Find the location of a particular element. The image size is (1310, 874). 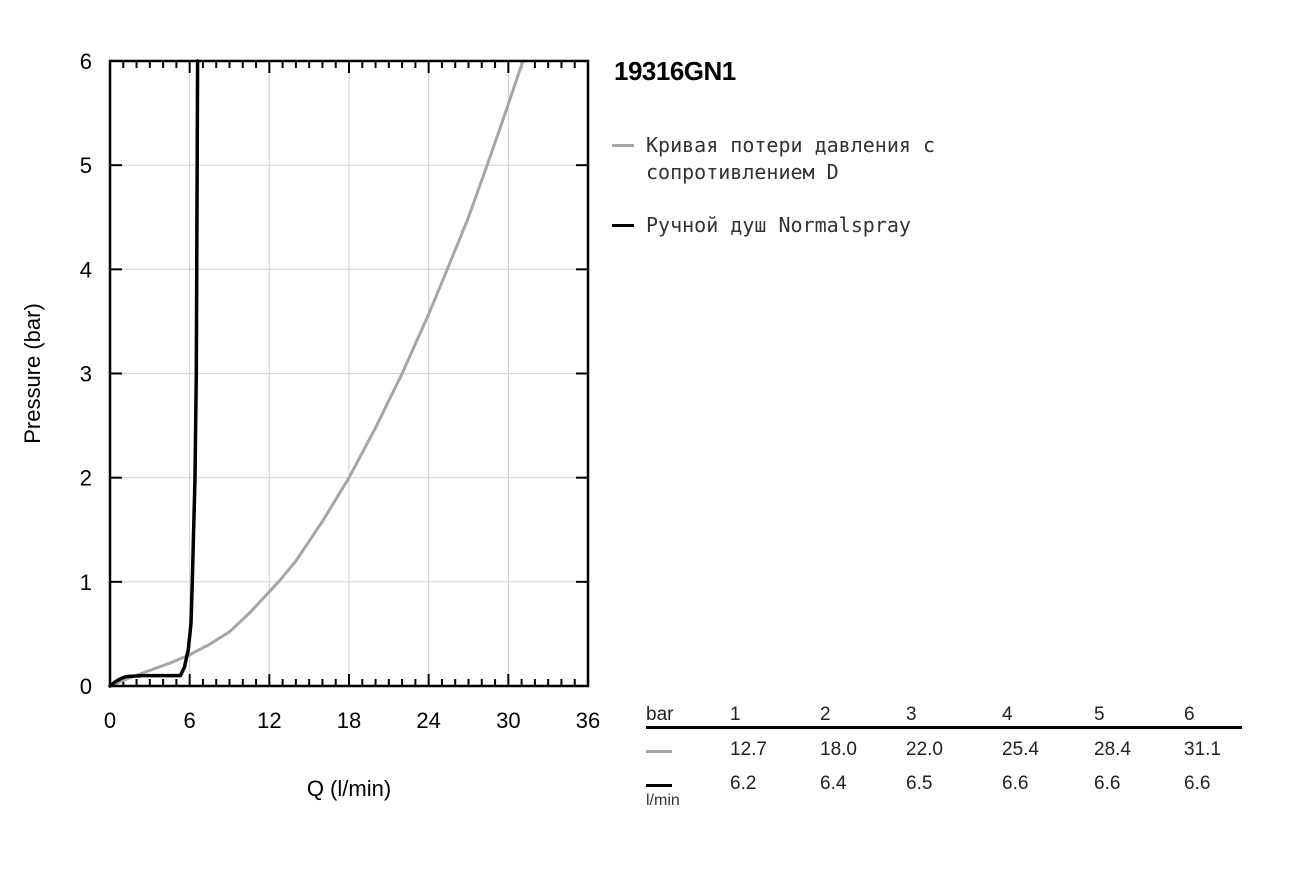

table-cell: 28.4 is located at coordinates (1112, 749).